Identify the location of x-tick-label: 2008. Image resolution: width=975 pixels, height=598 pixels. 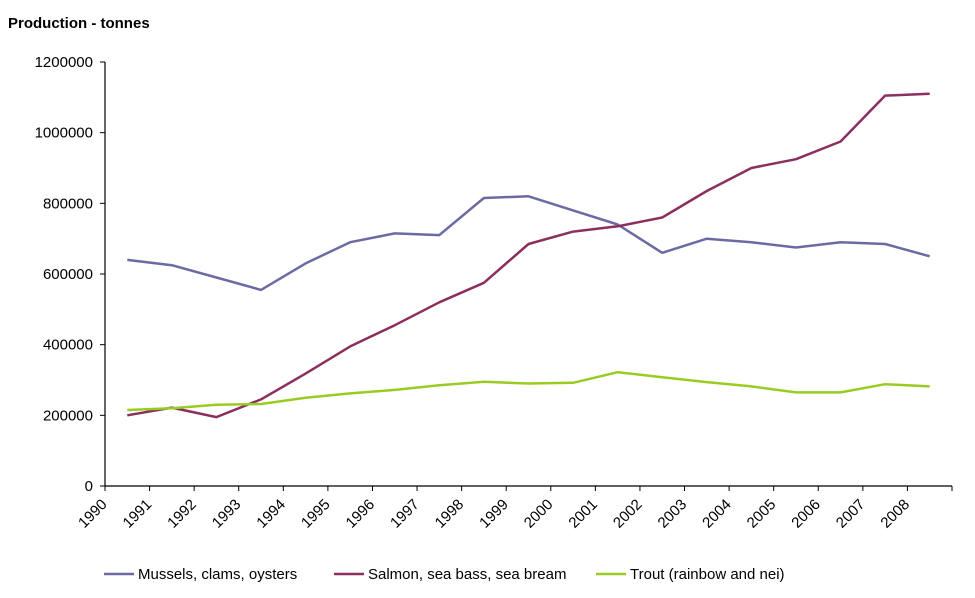
(895, 514).